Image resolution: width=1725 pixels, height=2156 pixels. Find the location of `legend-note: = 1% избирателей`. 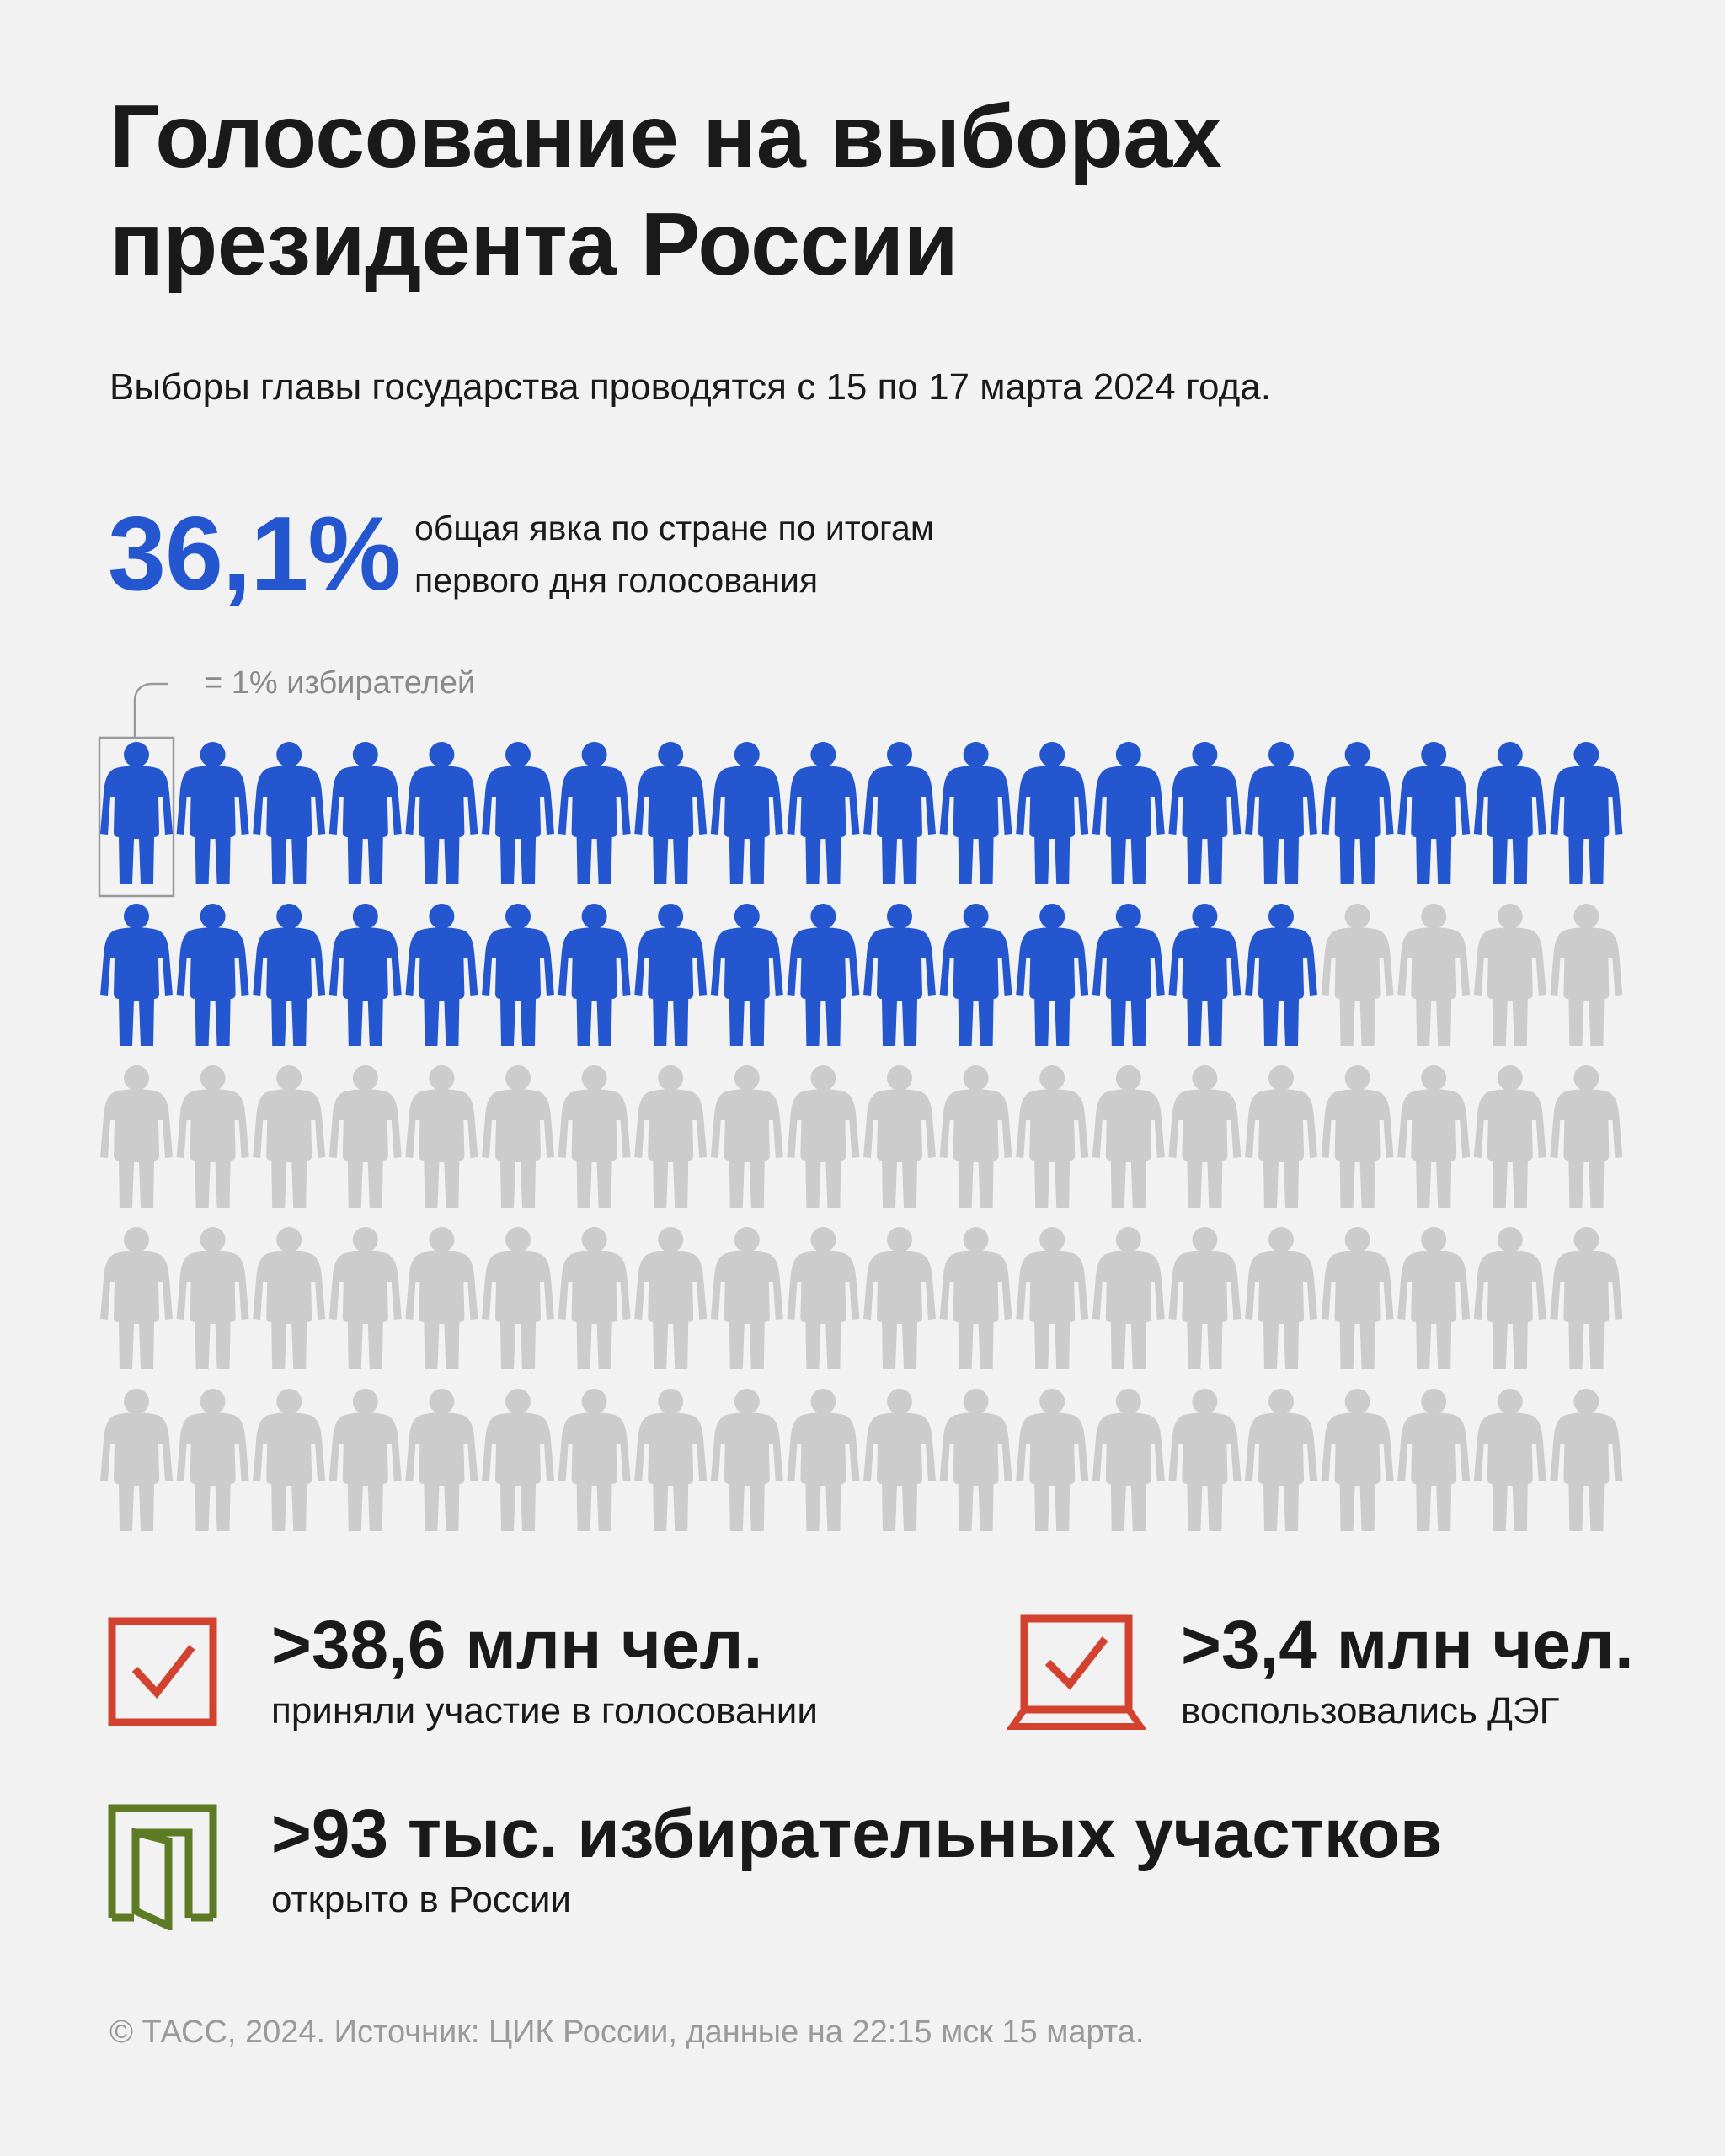

legend-note: = 1% избирателей is located at coordinates (340, 683).